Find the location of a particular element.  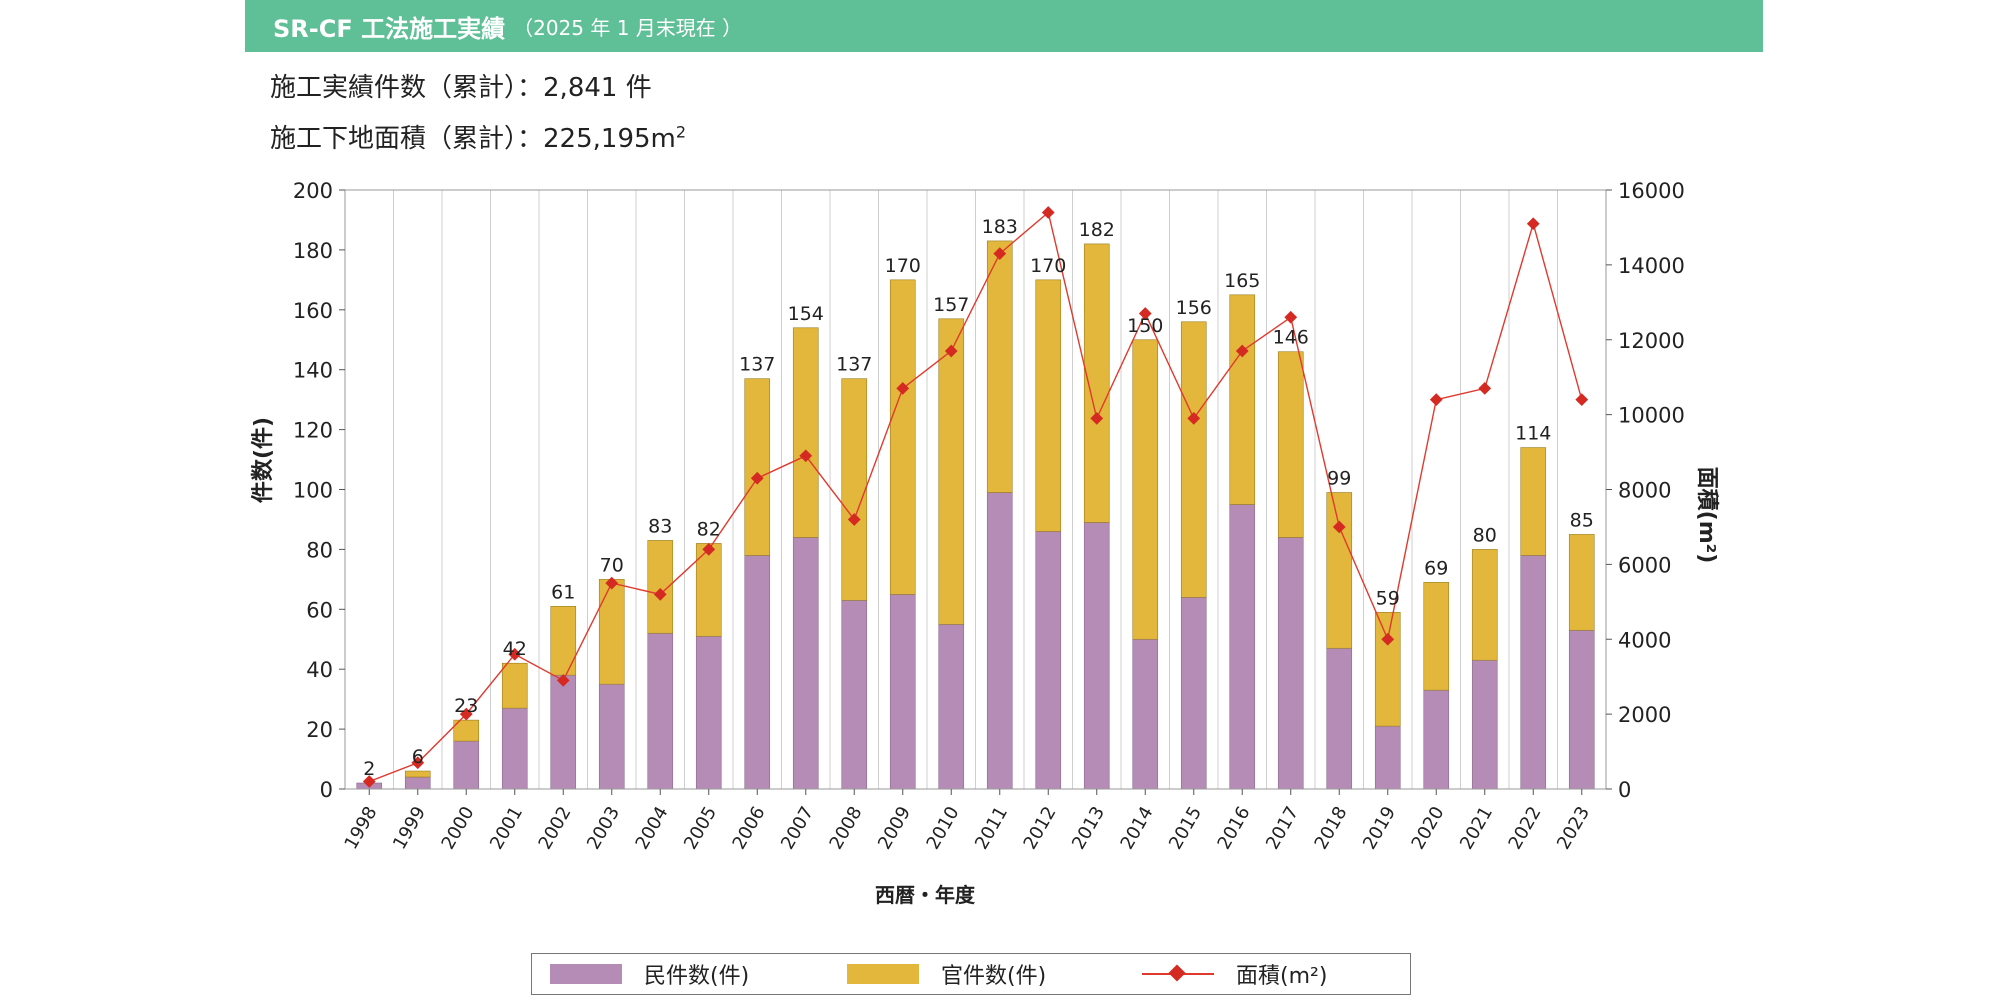

bar-total-label: 154 is located at coordinates (806, 314).